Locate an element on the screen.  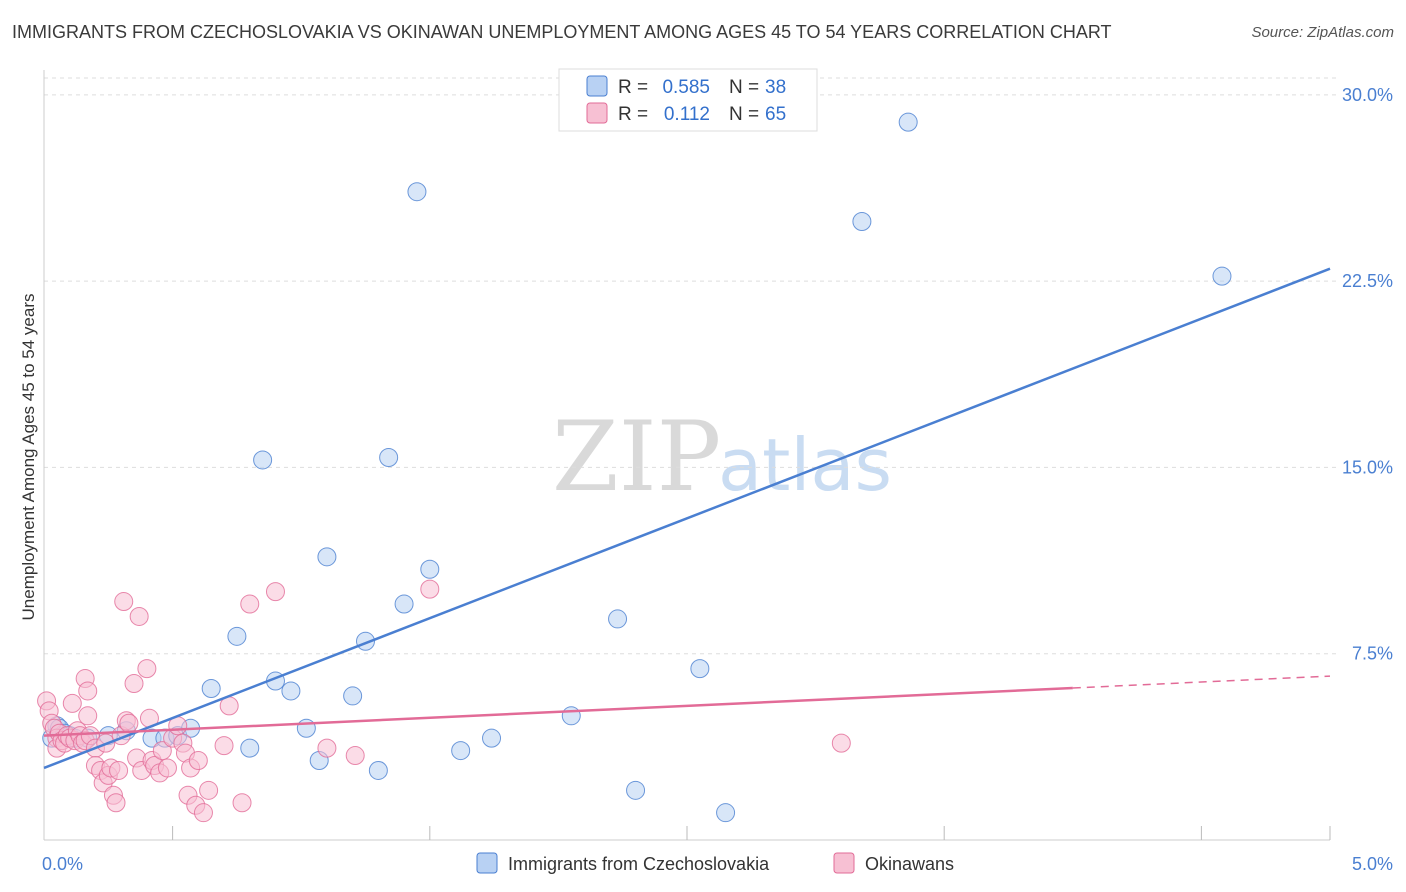
legend-n-value-1: 38 is located at coordinates (775, 87).